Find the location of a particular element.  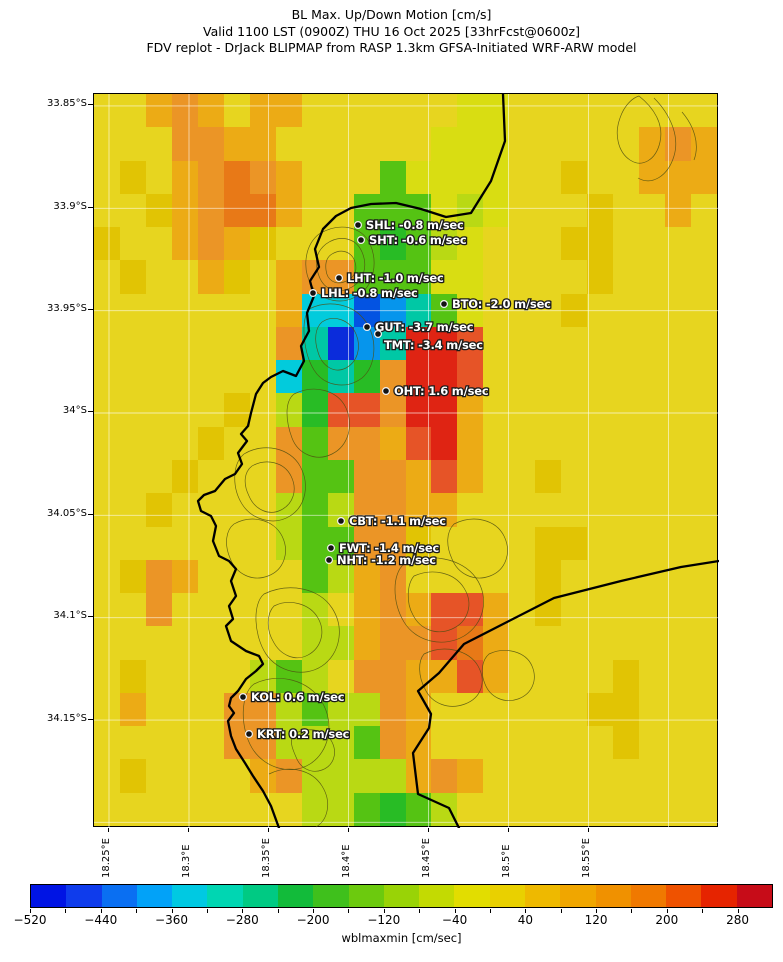

station-dot-oht is located at coordinates (386, 391).